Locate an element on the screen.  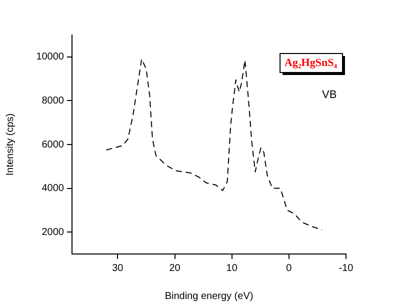
y-tick-label: 10000 is located at coordinates (50, 57).